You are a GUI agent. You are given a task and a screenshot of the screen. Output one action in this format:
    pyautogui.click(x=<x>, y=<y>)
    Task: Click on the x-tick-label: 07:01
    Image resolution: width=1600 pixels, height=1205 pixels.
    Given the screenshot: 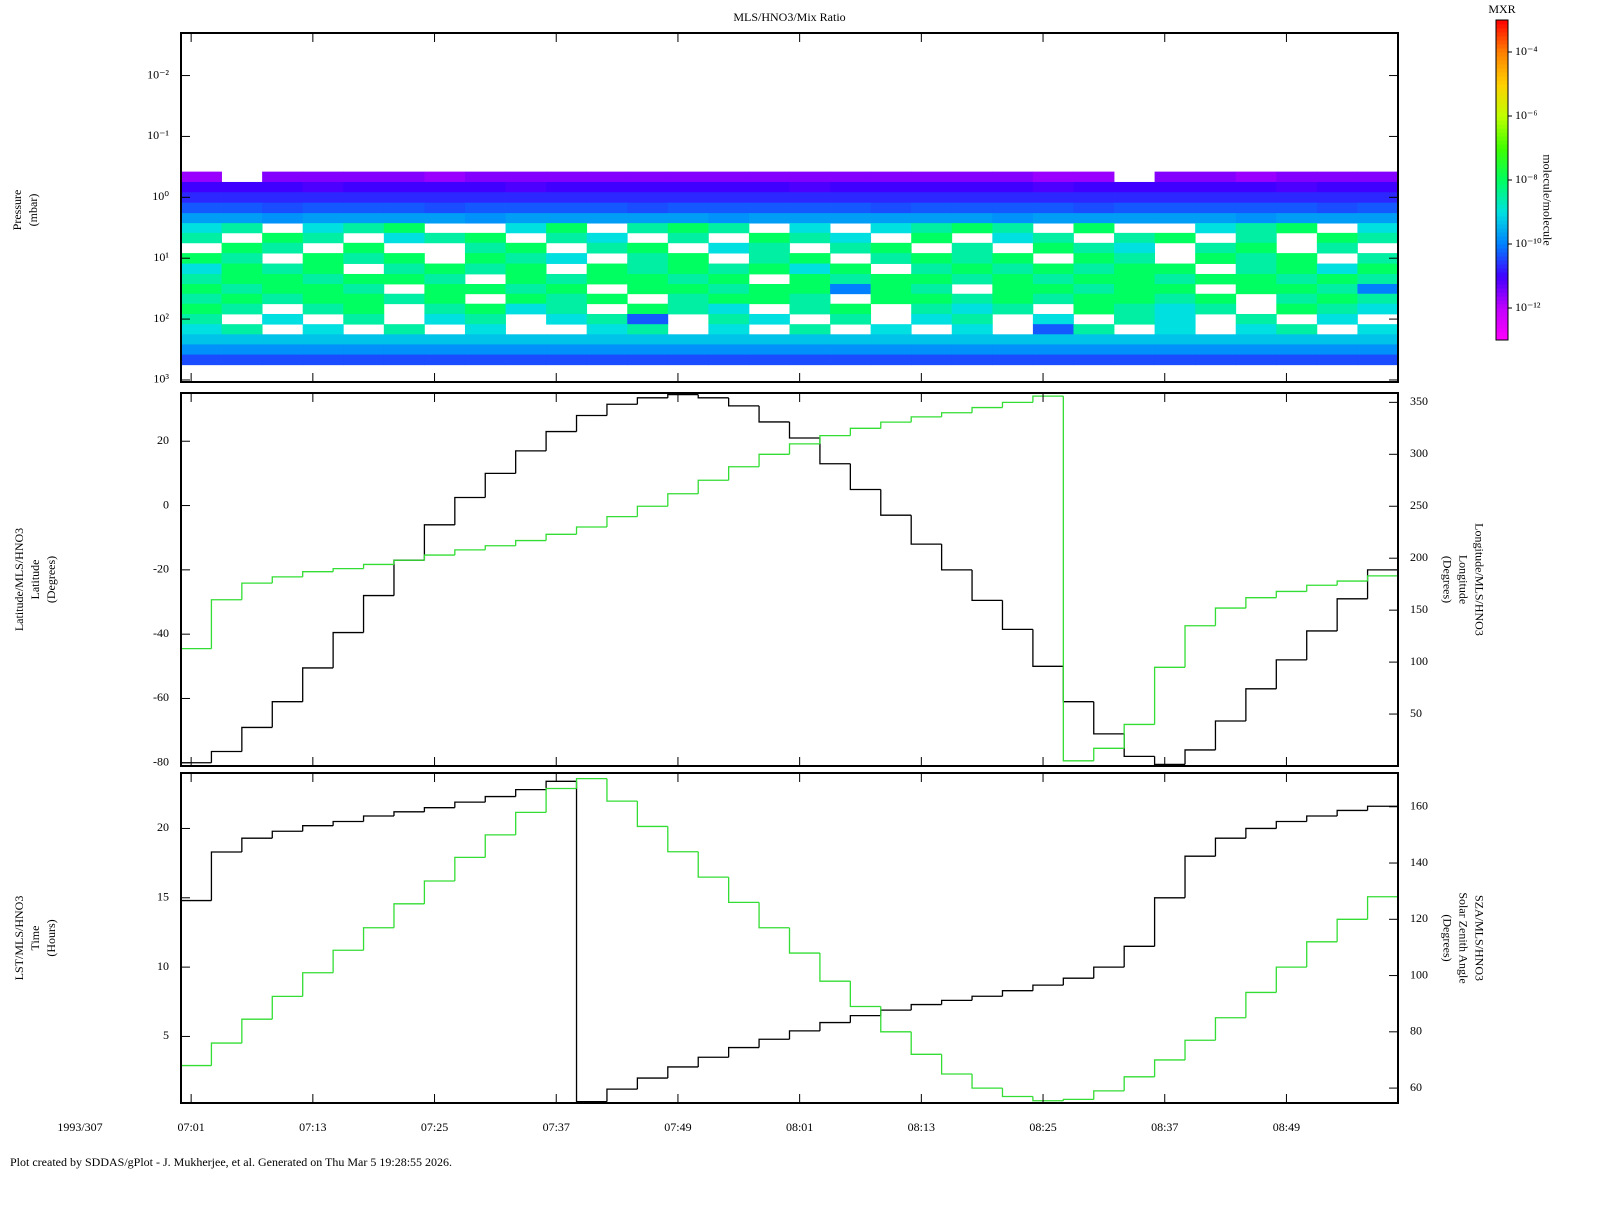 What is the action you would take?
    pyautogui.click(x=190, y=1127)
    